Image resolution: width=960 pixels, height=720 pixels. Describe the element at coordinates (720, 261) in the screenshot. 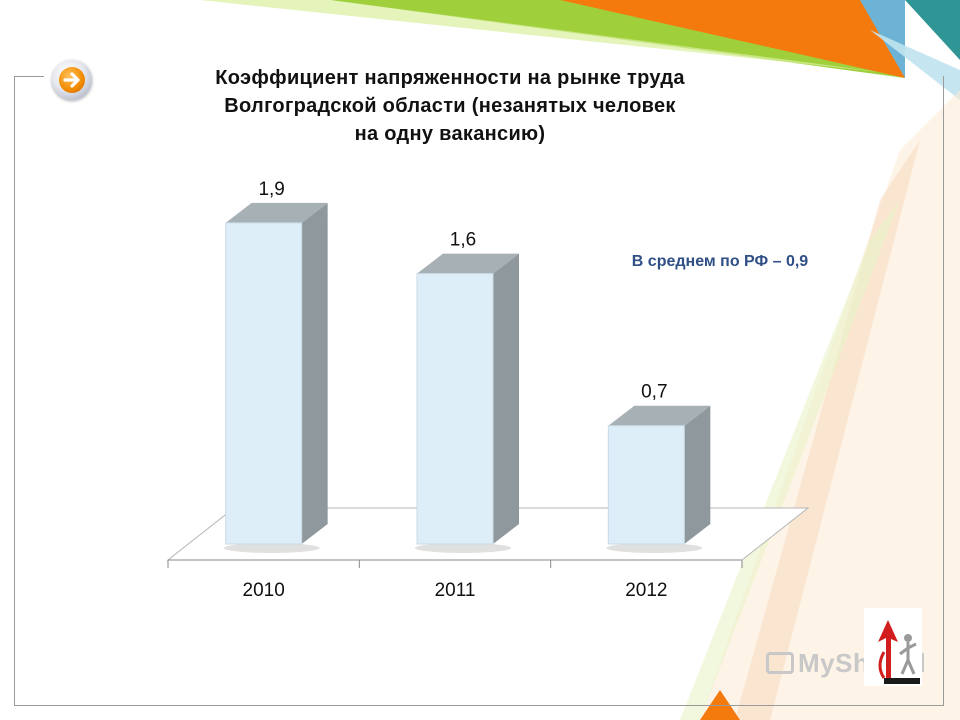

I see `average-annotation: В среднем по РФ – 0,9` at that location.